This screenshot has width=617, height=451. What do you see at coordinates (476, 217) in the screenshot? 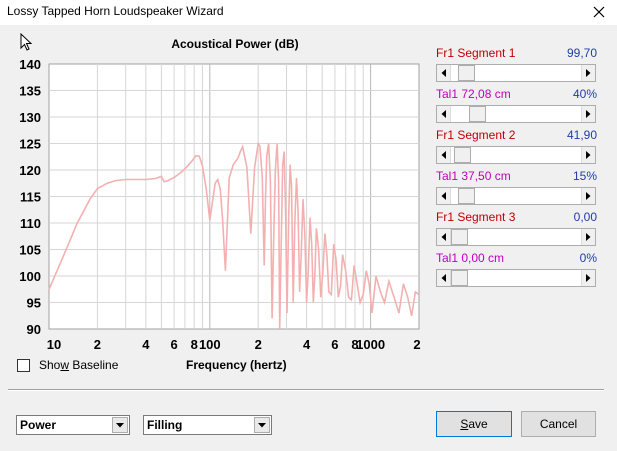
I see `slider-label: Fr1 Segment 3` at bounding box center [476, 217].